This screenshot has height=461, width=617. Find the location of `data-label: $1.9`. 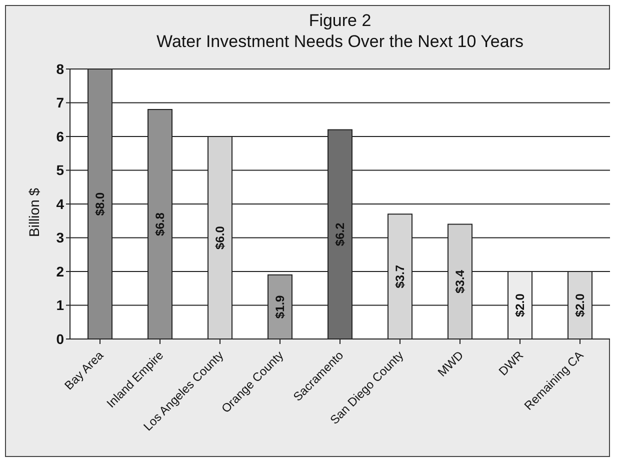

data-label: $1.9 is located at coordinates (280, 306).